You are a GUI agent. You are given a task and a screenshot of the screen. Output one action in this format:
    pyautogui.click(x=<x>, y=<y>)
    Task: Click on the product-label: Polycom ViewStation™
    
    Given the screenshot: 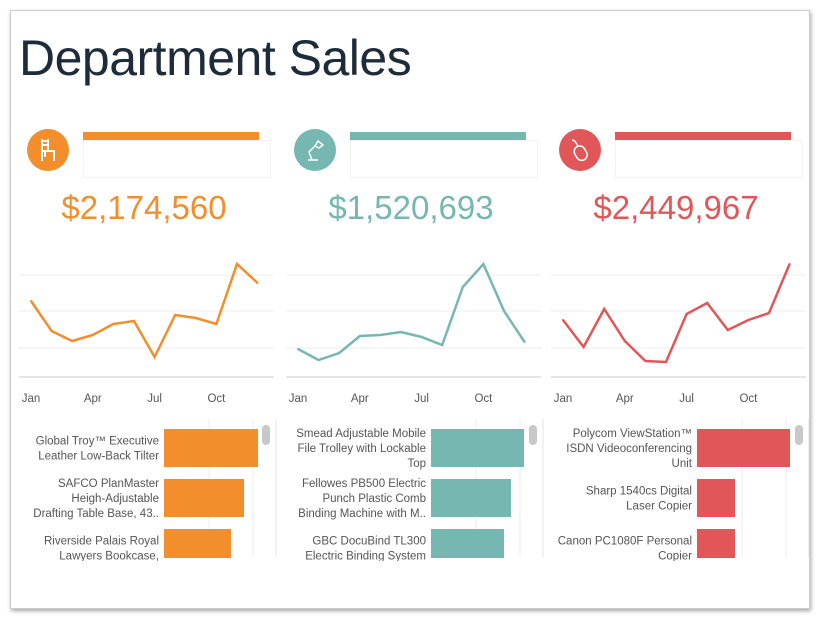 What is the action you would take?
    pyautogui.click(x=632, y=434)
    